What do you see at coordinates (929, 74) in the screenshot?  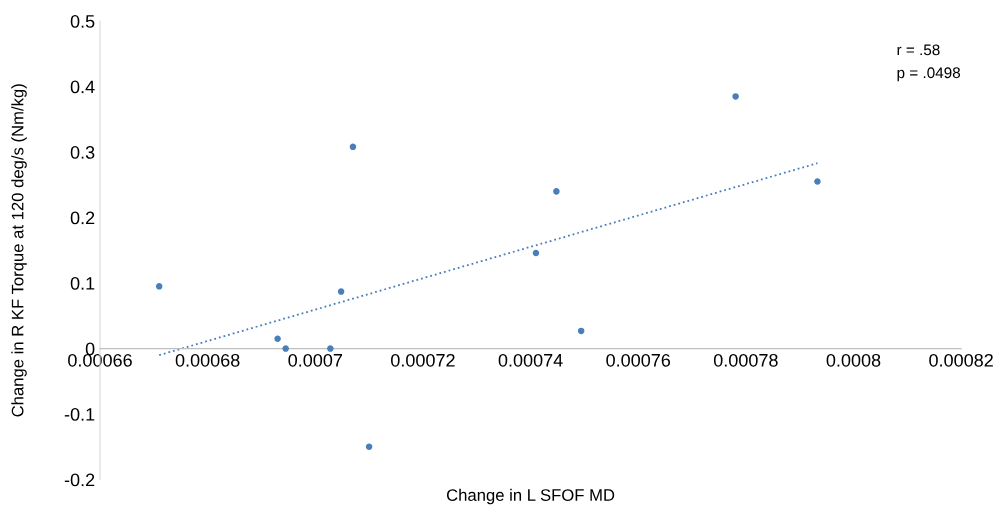 I see `annotation: p = .0498` at bounding box center [929, 74].